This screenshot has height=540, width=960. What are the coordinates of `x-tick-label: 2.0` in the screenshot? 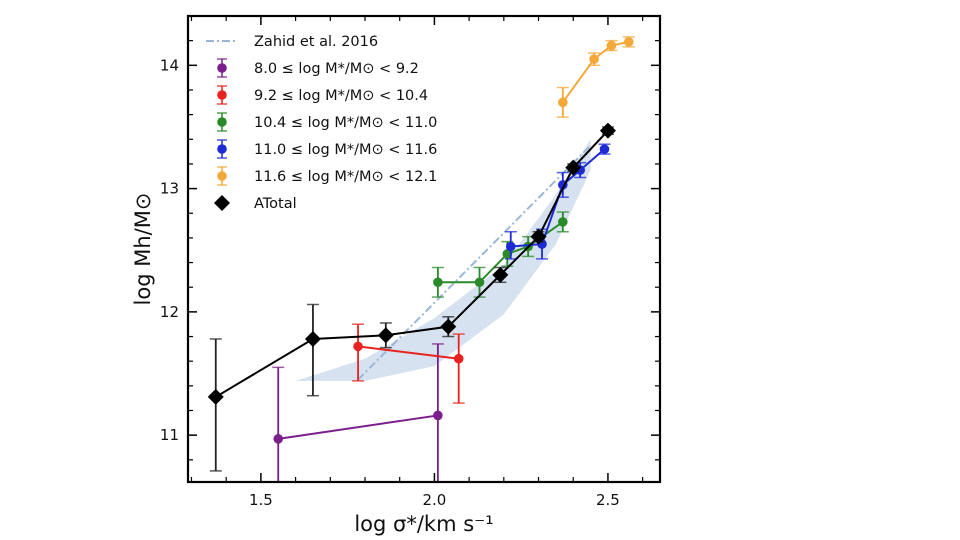 It's located at (434, 500).